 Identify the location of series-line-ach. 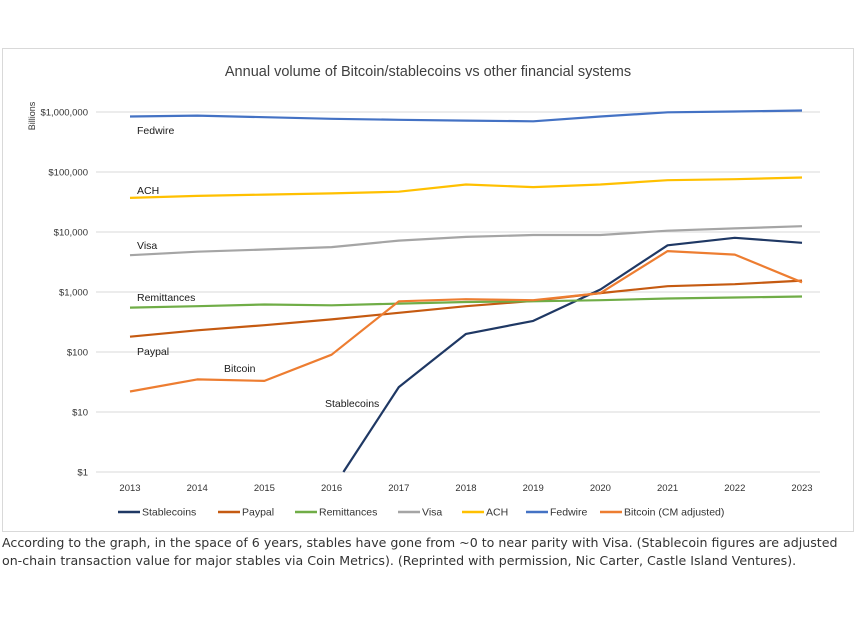
(466, 187).